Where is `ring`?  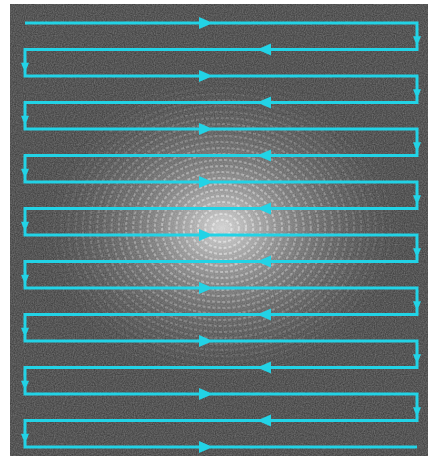
ring is located at coordinates (222, 228).